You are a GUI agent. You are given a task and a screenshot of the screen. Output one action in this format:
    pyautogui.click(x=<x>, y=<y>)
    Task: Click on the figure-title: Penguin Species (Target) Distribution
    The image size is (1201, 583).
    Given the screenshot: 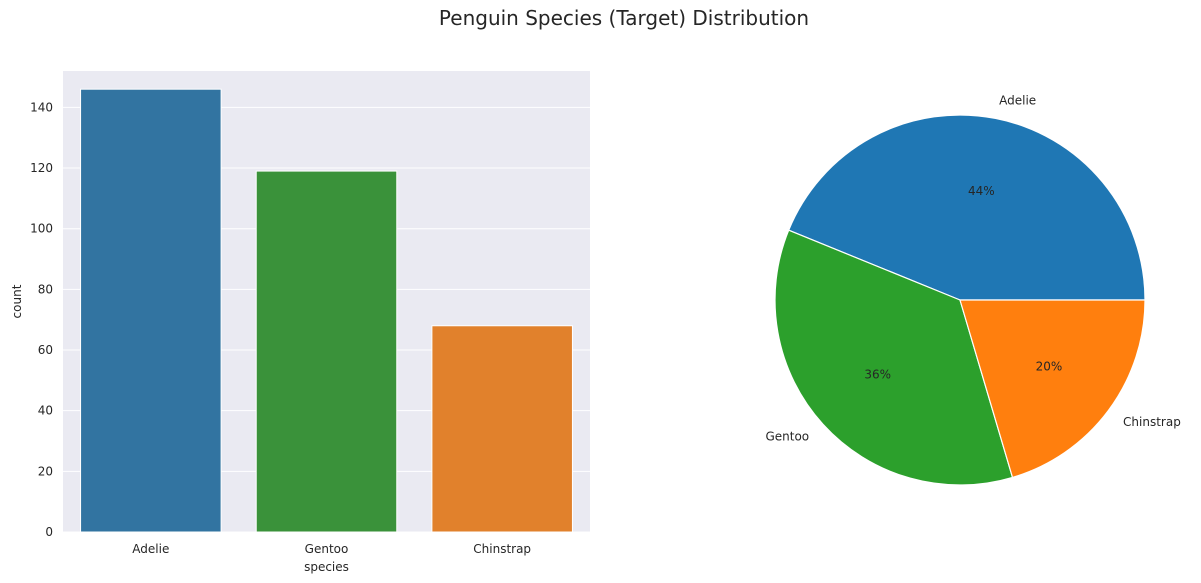 What is the action you would take?
    pyautogui.click(x=624, y=18)
    